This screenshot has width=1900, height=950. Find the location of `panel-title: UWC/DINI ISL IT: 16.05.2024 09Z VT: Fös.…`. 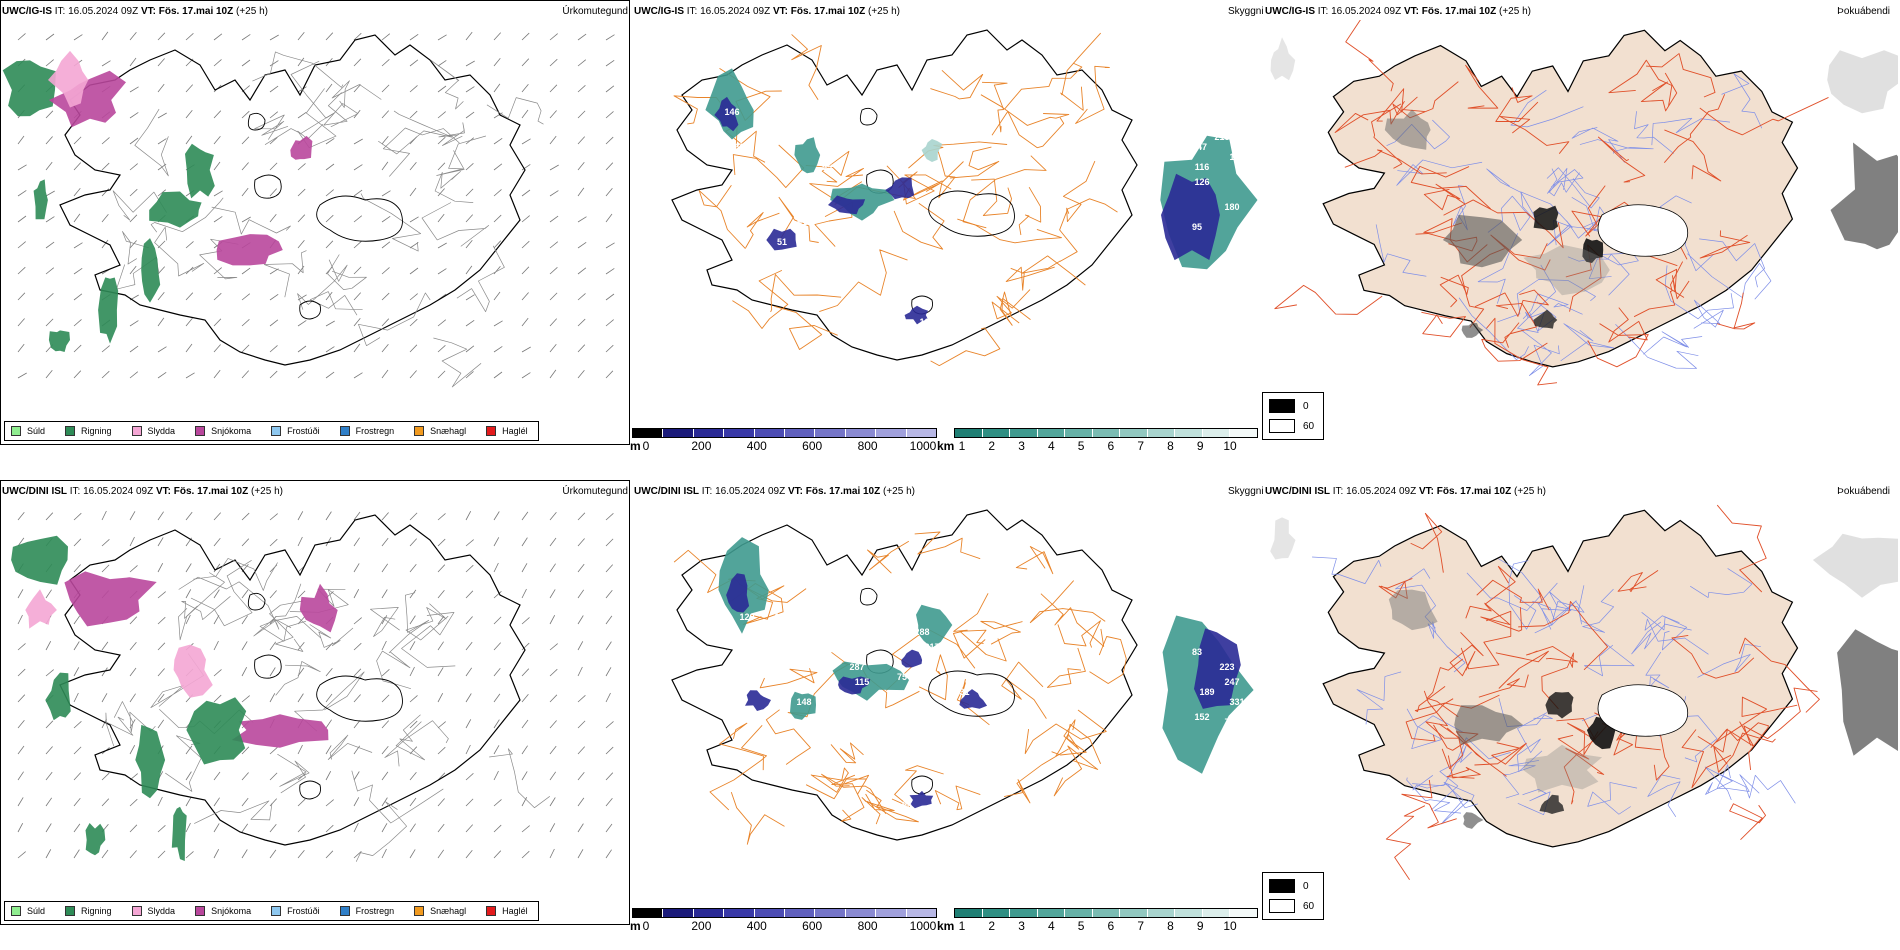

panel-title: UWC/DINI ISL IT: 16.05.2024 09Z VT: Fös.… is located at coordinates (1405, 491).